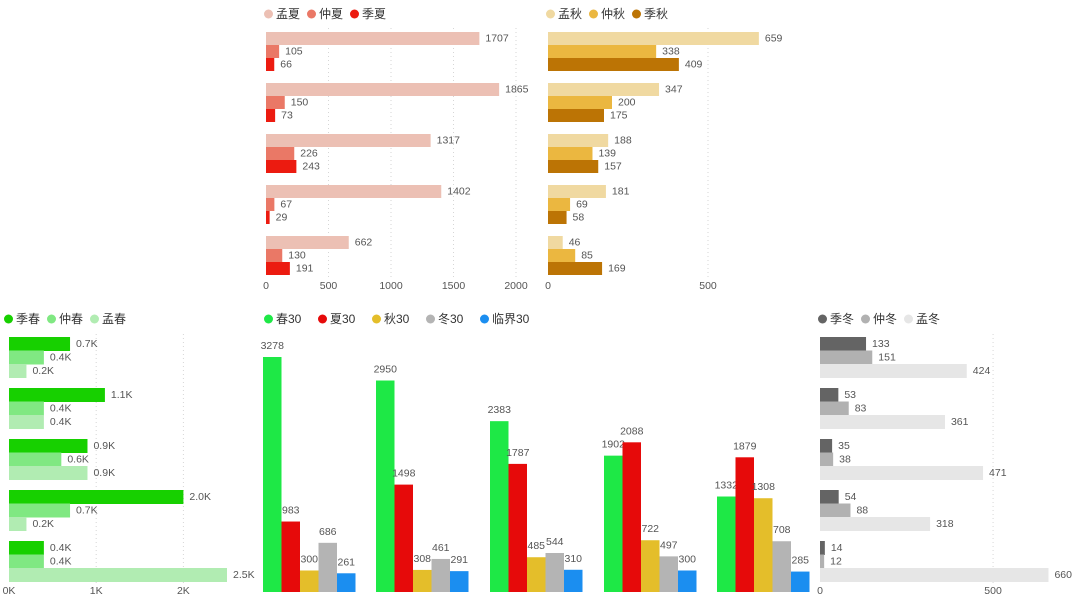 The width and height of the screenshot is (1080, 606). I want to click on data-label-season30-3-0: 686, so click(328, 532).